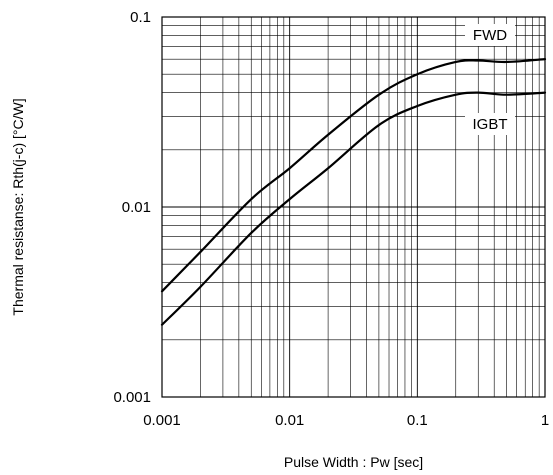 The height and width of the screenshot is (475, 553). I want to click on legend-igbt-background, so click(490, 124).